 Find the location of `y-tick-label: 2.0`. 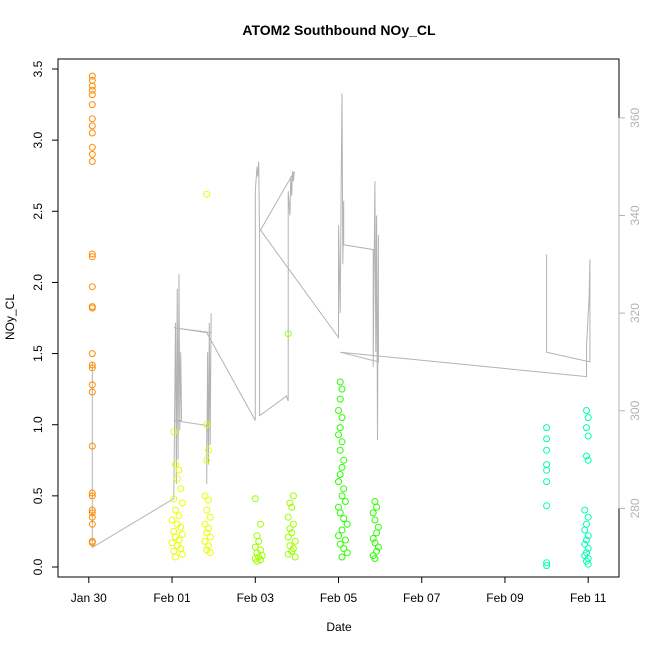

y-tick-label: 2.0 is located at coordinates (38, 282).